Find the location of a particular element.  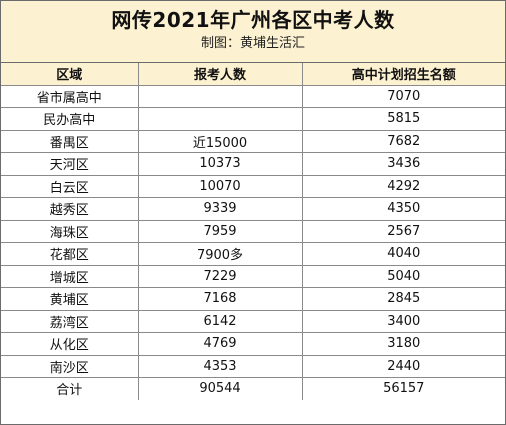

table-row: 合计 90544 56157 is located at coordinates (253, 388).